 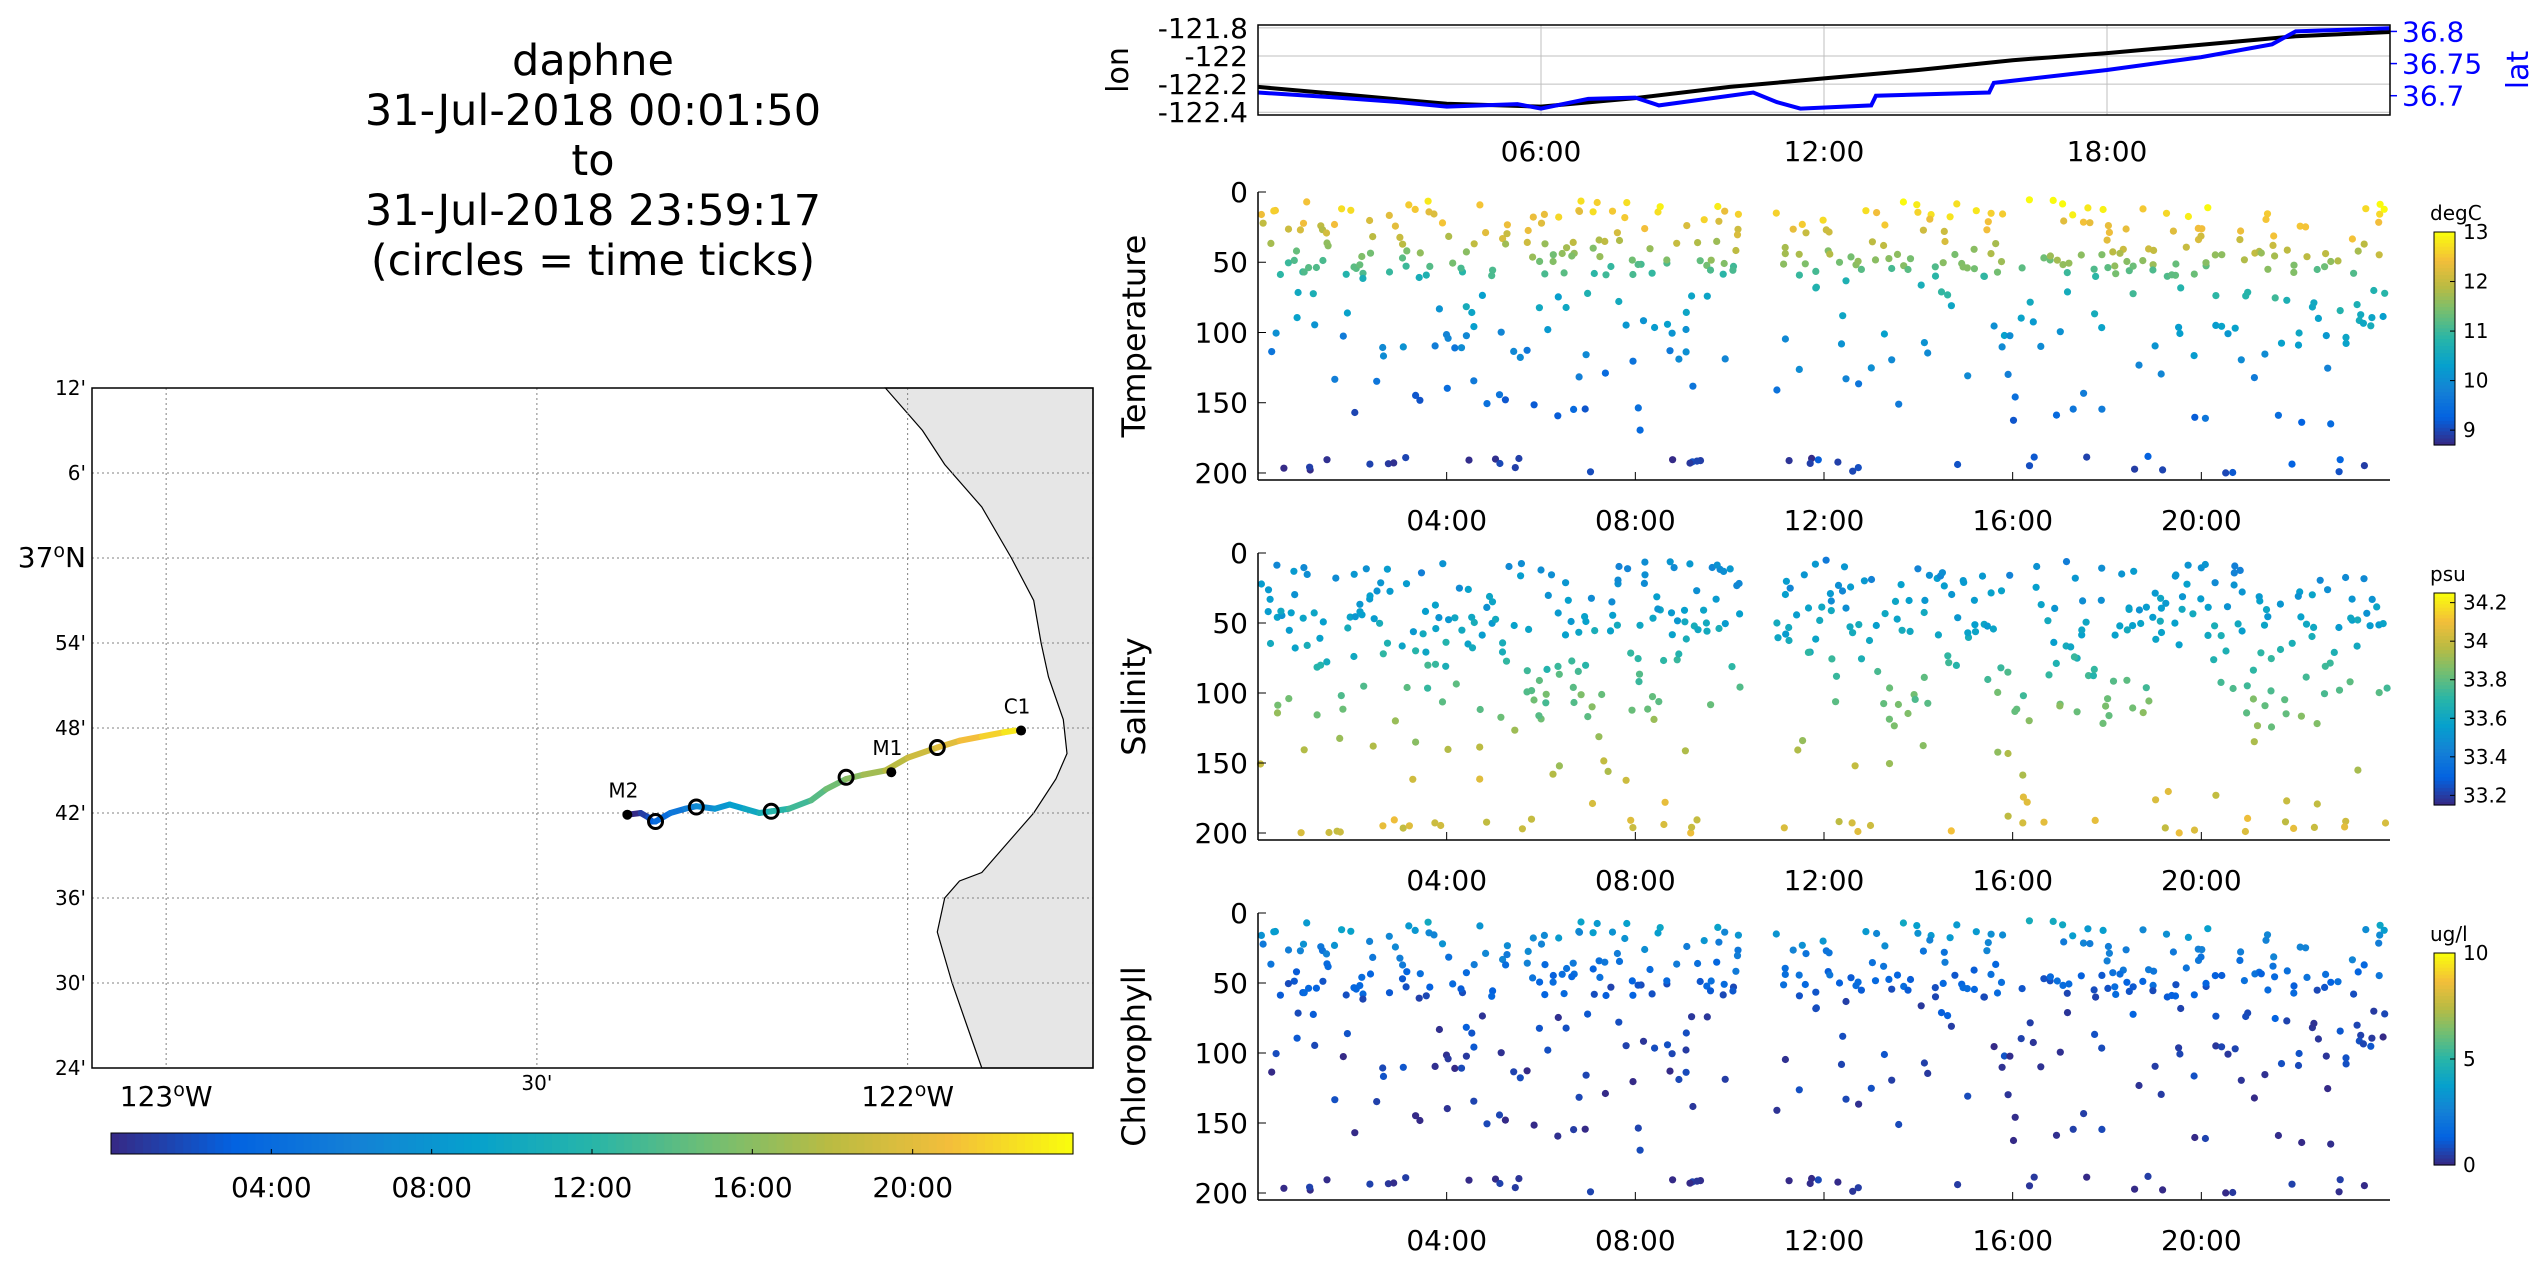 I want to click on map-lon-tick-label: 30', so click(x=536, y=1083).